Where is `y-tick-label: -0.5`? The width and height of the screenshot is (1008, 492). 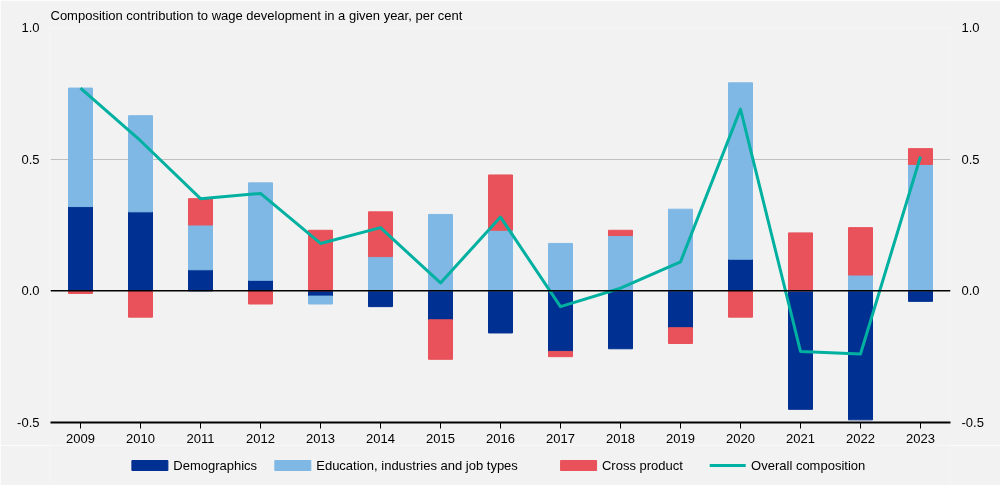 y-tick-label: -0.5 is located at coordinates (28, 422).